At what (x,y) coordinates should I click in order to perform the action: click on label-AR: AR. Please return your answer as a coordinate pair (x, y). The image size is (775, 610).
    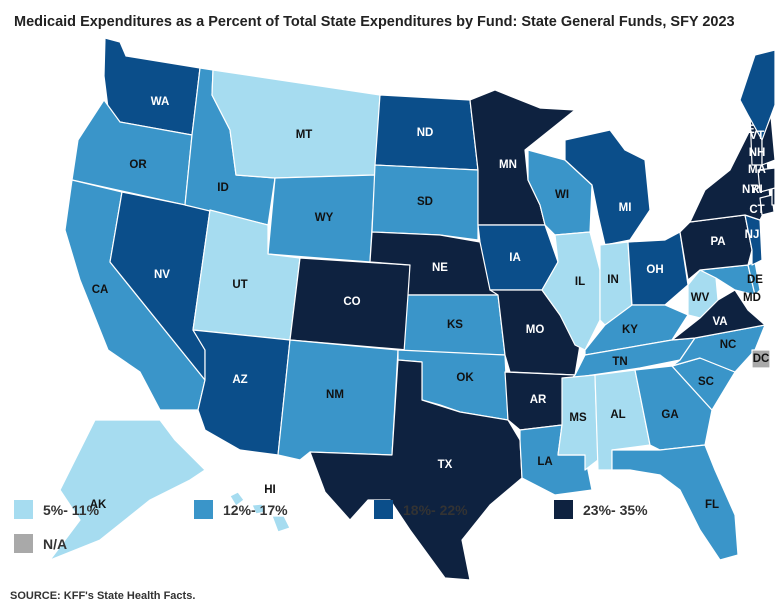
    Looking at the image, I should click on (538, 400).